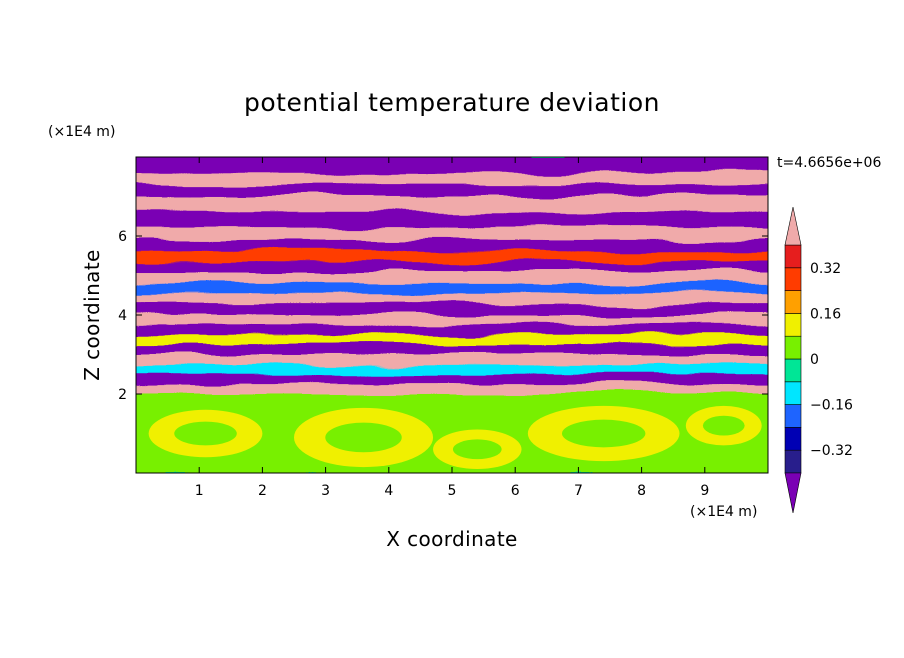 This screenshot has width=904, height=658. I want to click on x-tick-label-8: 8, so click(641, 491).